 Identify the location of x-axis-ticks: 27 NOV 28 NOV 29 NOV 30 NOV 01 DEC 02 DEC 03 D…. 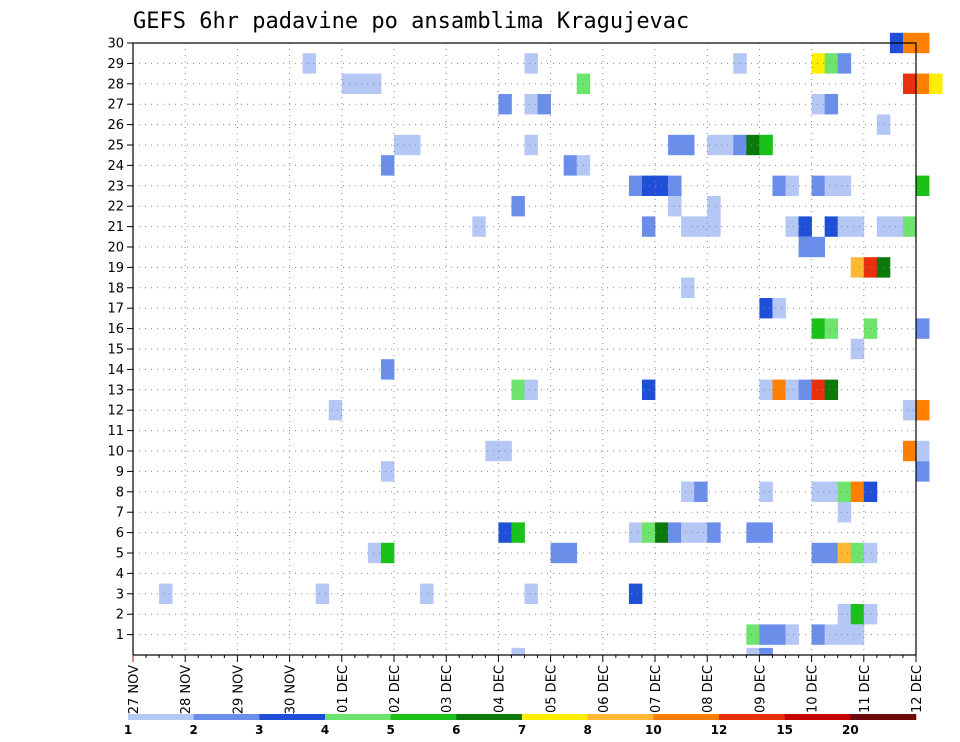
(526, 684).